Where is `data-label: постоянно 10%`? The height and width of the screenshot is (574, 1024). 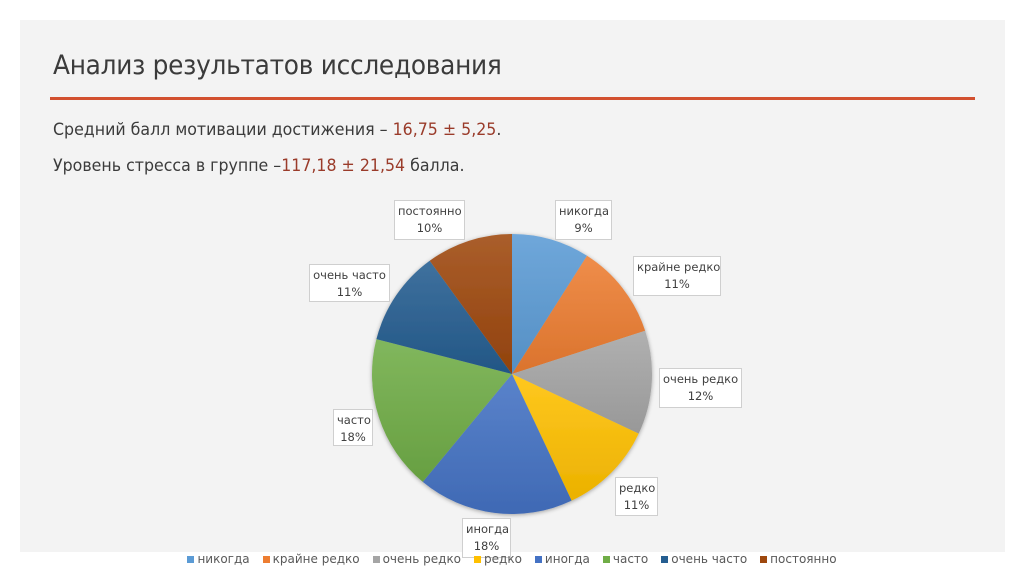 data-label: постоянно 10% is located at coordinates (429, 220).